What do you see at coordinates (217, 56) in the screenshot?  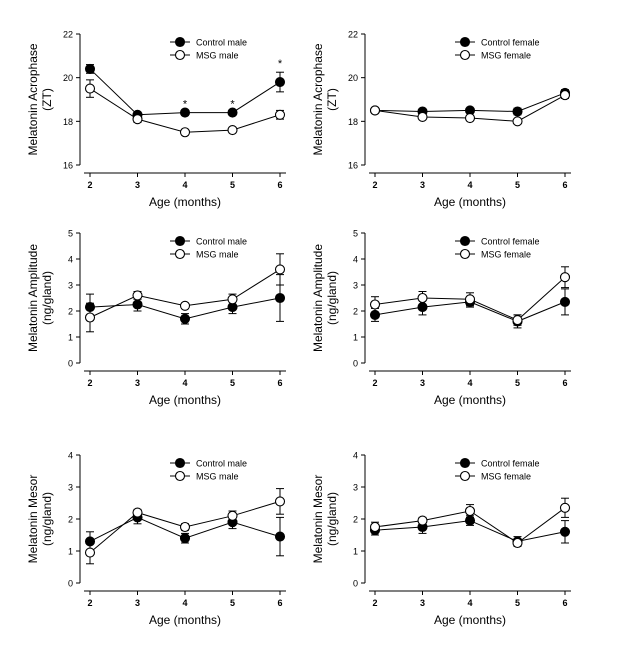 I see `legend-label: MSG male` at bounding box center [217, 56].